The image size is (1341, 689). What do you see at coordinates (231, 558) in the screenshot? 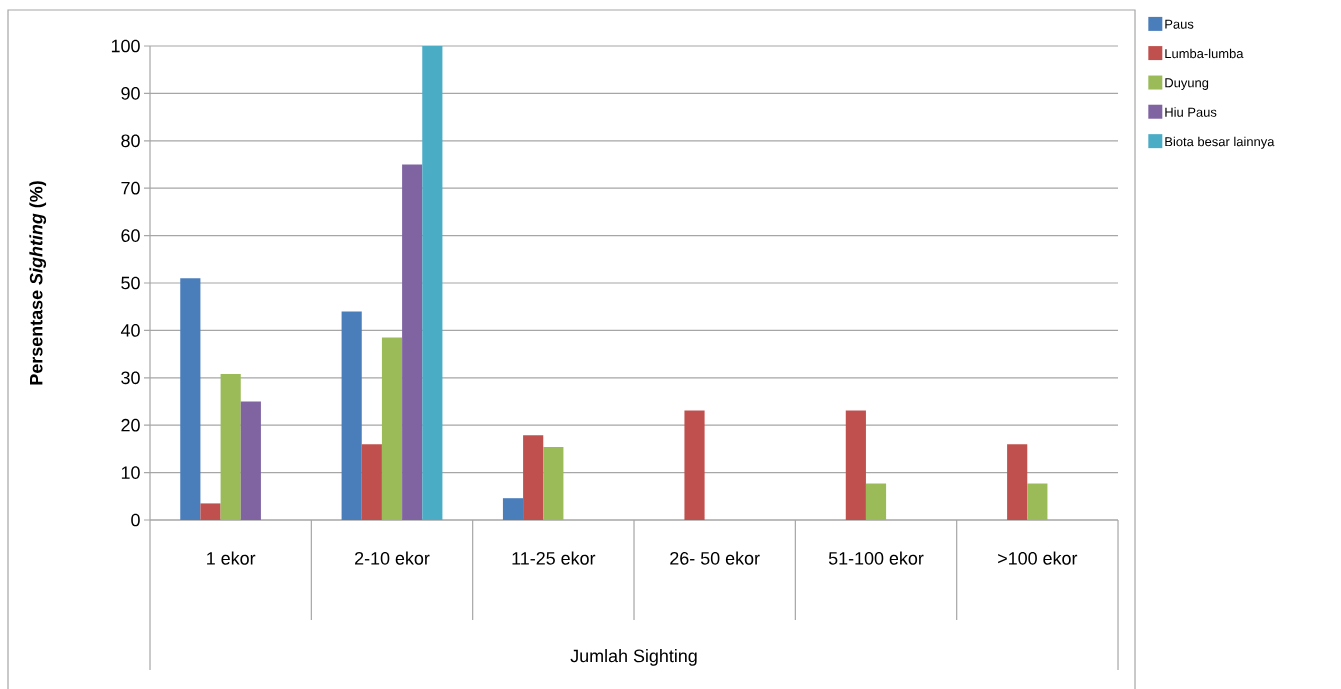
I see `x-tick-label: 1 ekor` at bounding box center [231, 558].